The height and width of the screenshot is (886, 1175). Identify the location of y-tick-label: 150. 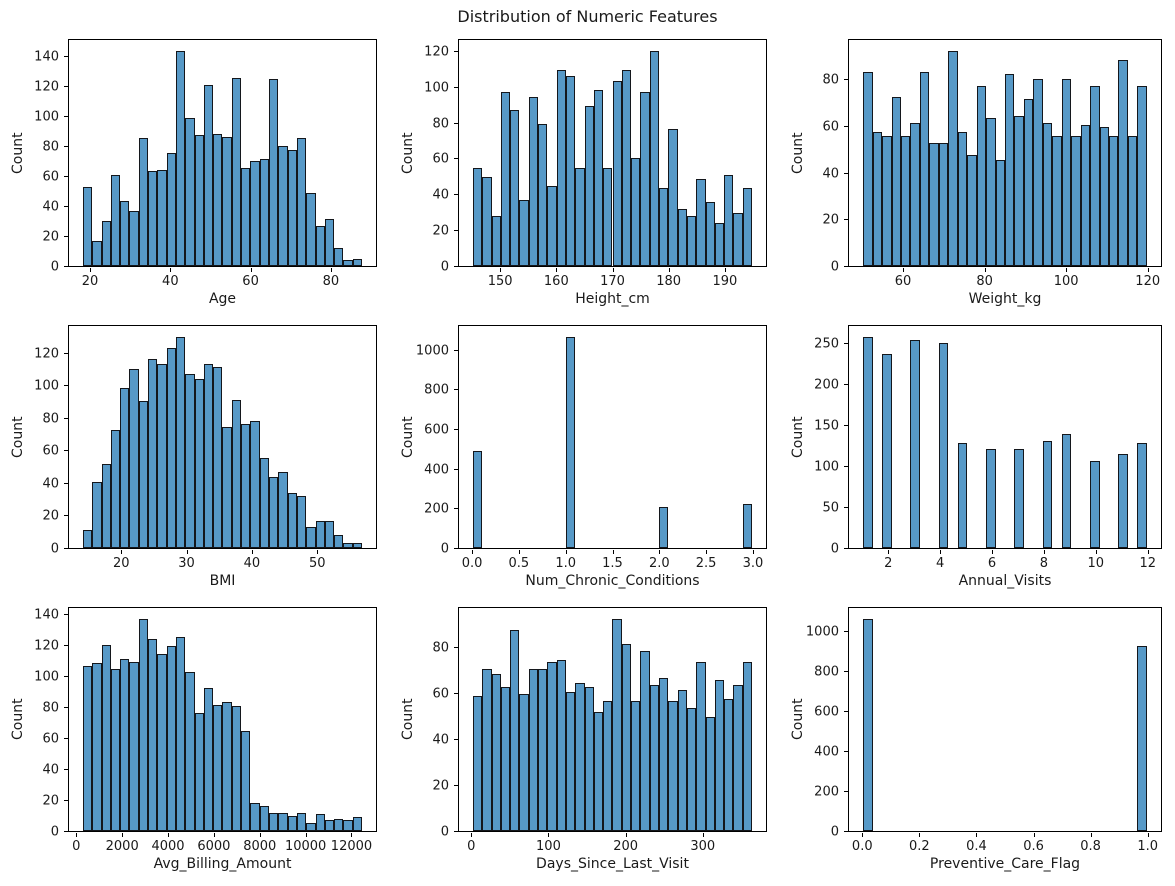
(826, 426).